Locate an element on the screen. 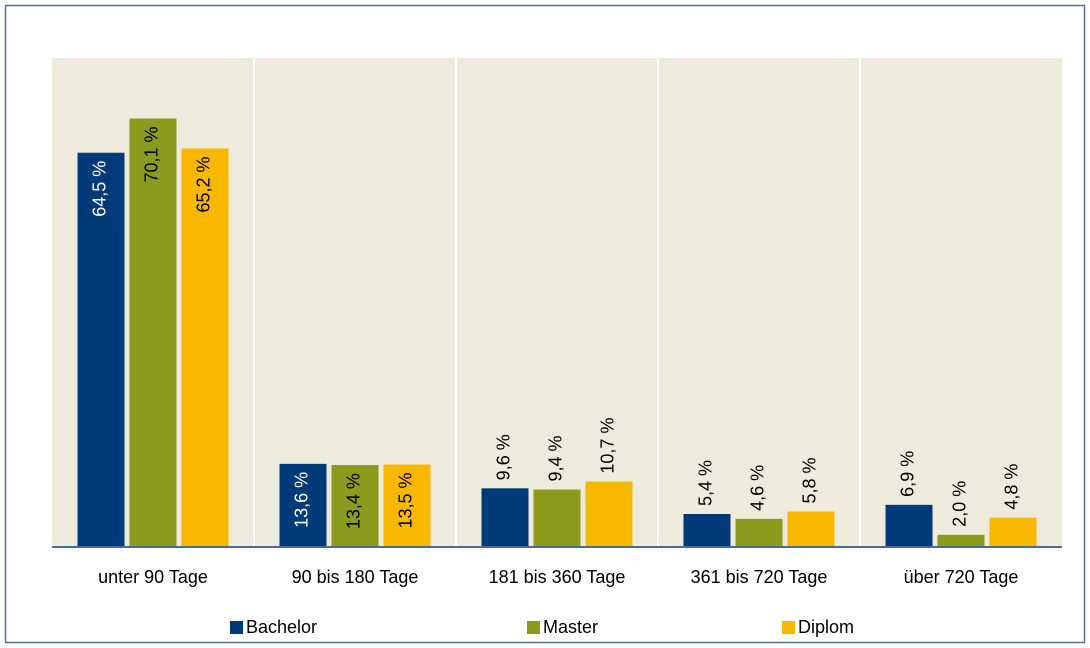  x-tick-label: 361 bis 720 Tage is located at coordinates (759, 577).